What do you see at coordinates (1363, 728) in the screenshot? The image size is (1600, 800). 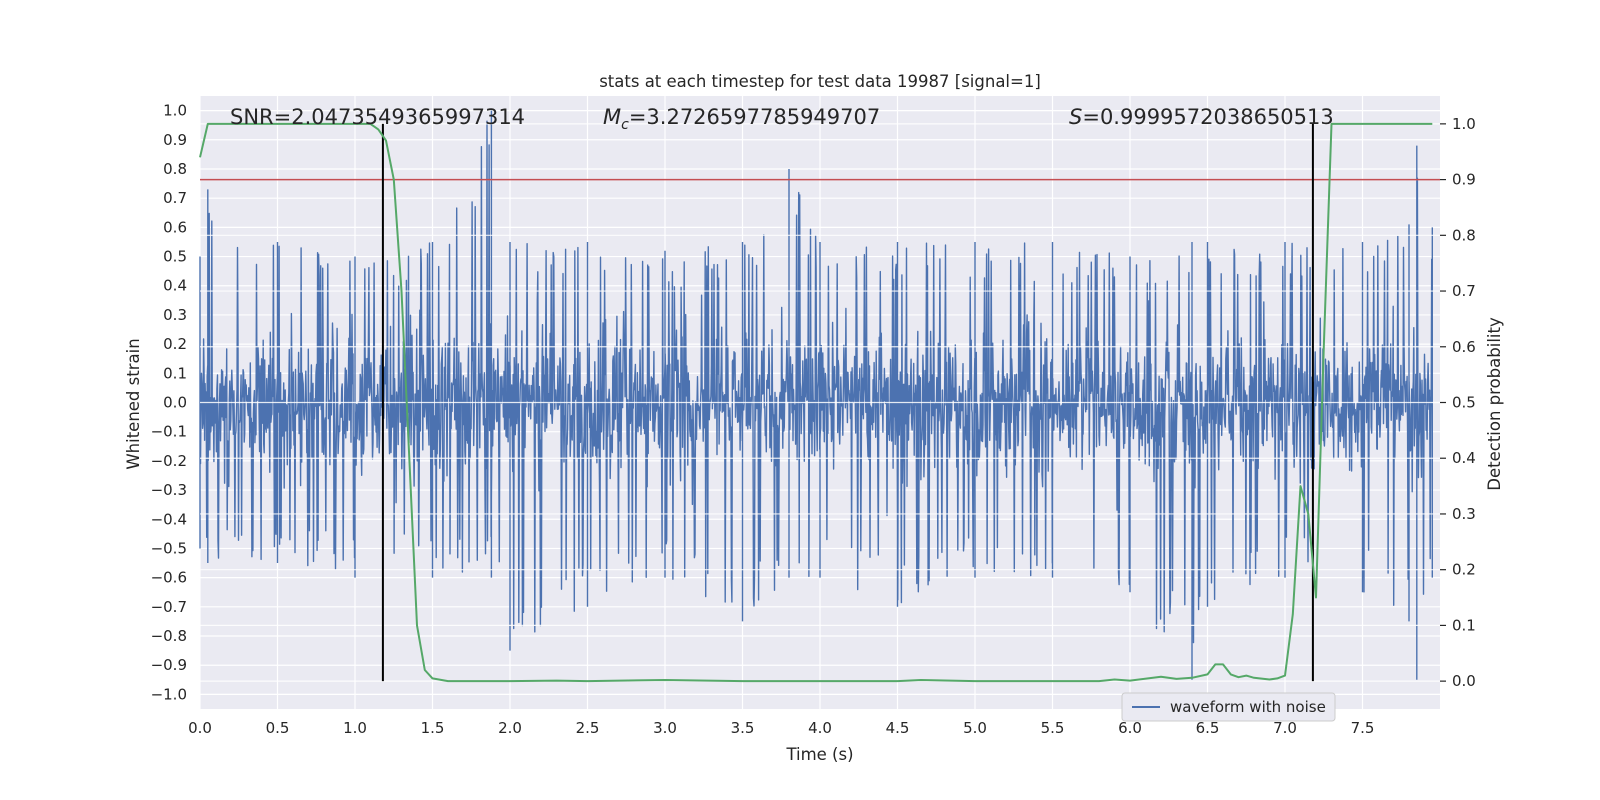 I see `x-tick-label: 7.5` at bounding box center [1363, 728].